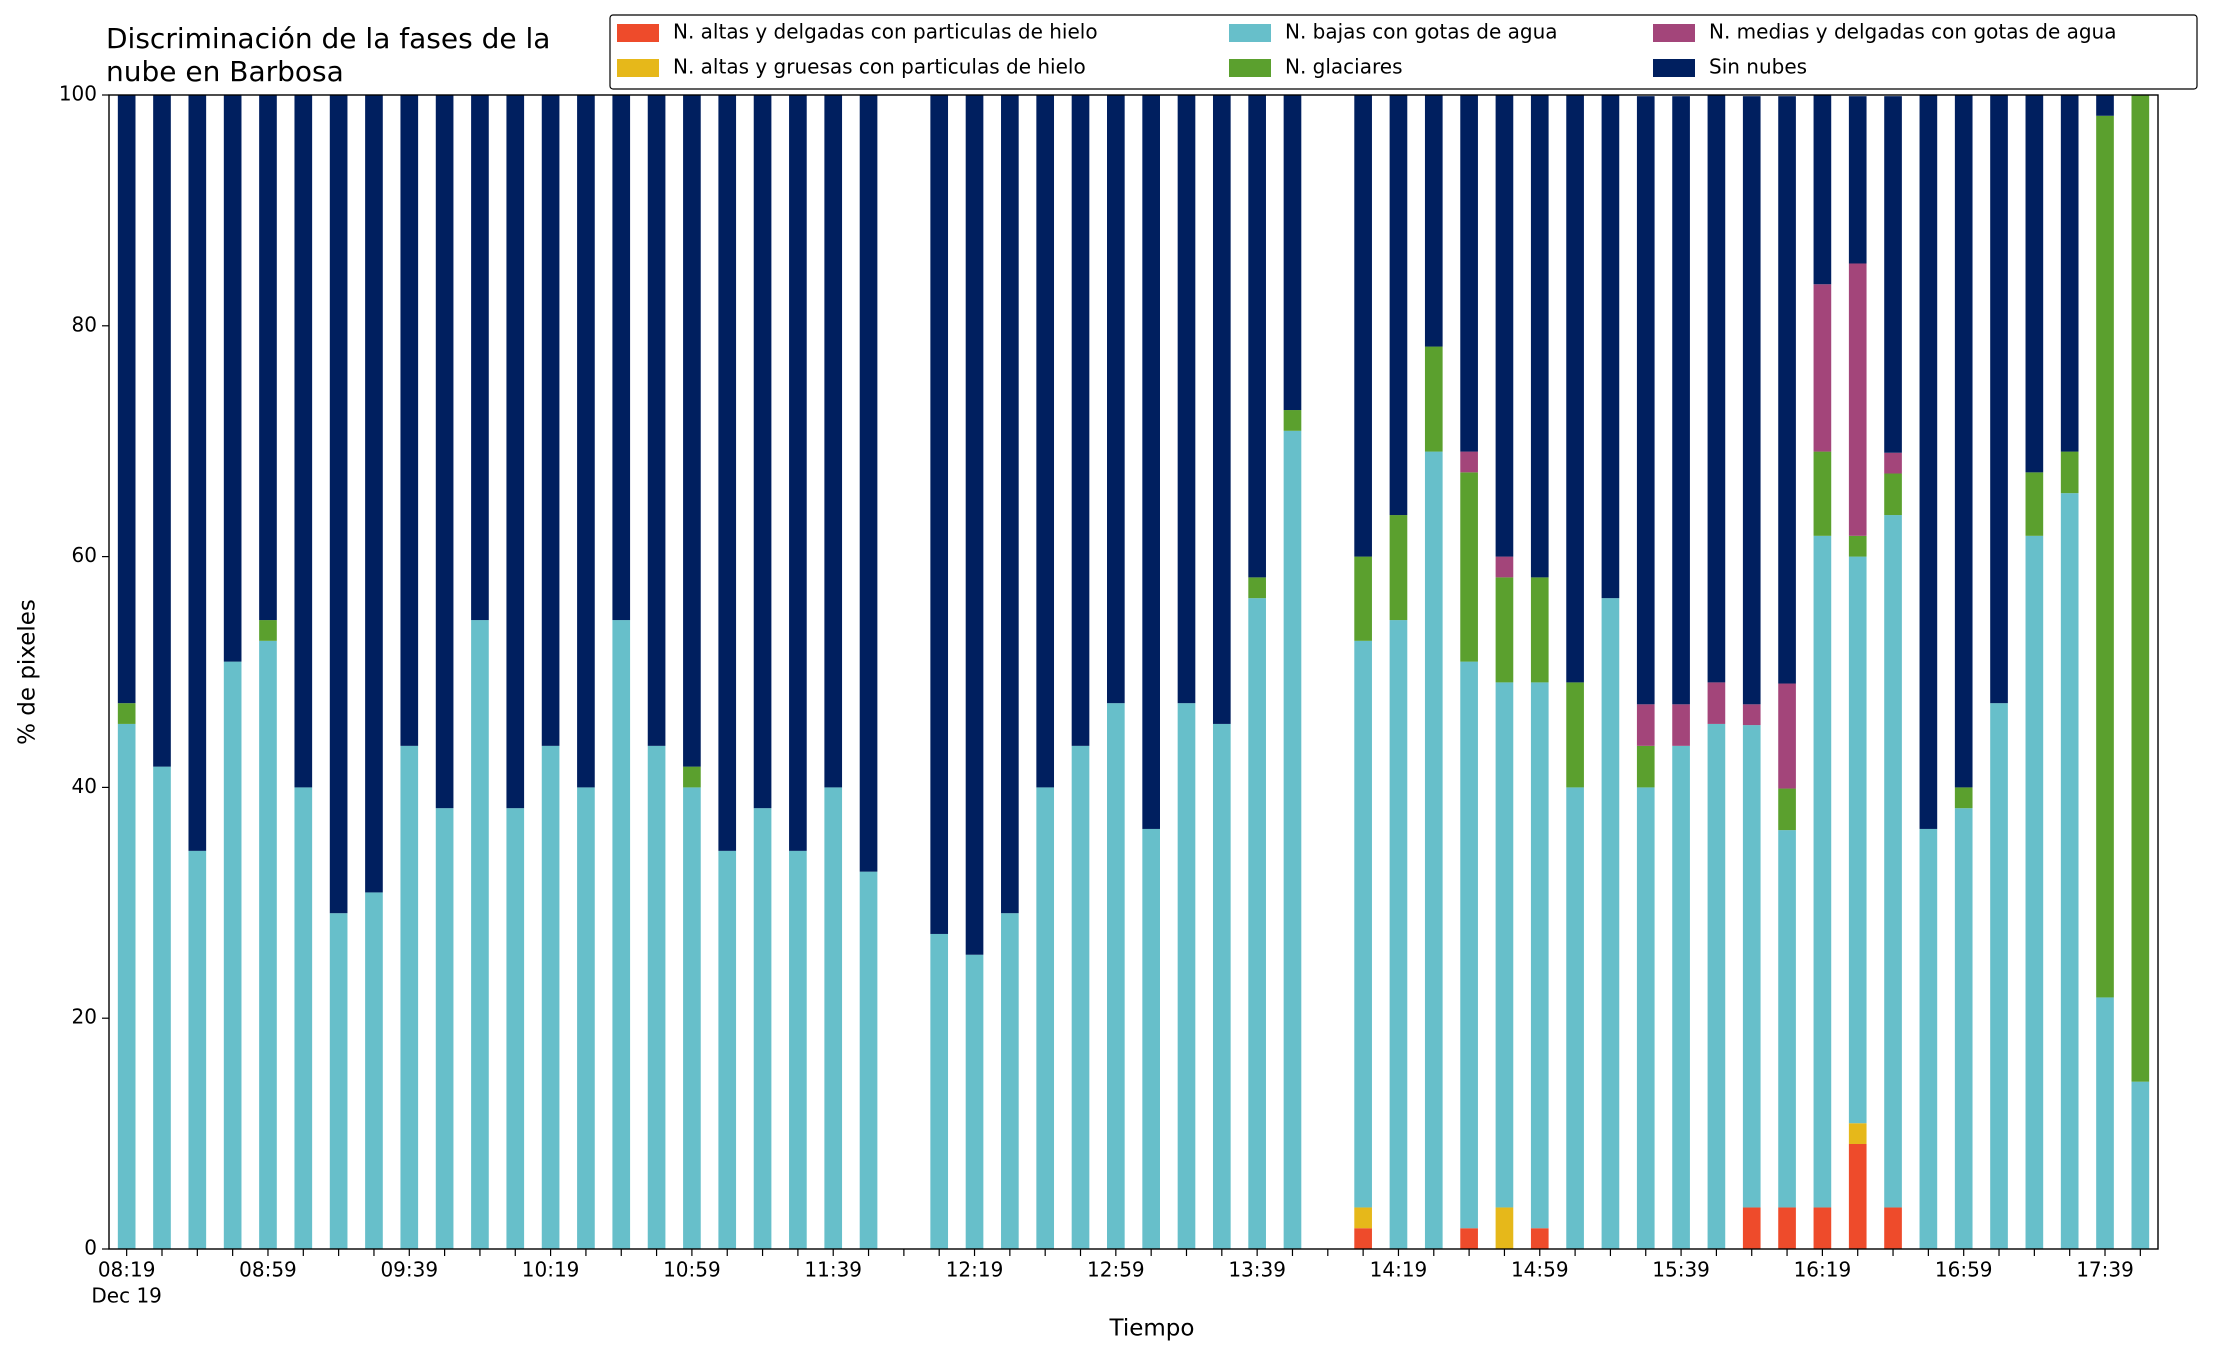 This screenshot has width=2216, height=1355. Describe the element at coordinates (833, 1270) in the screenshot. I see `x-tick-label: 11:39` at that location.